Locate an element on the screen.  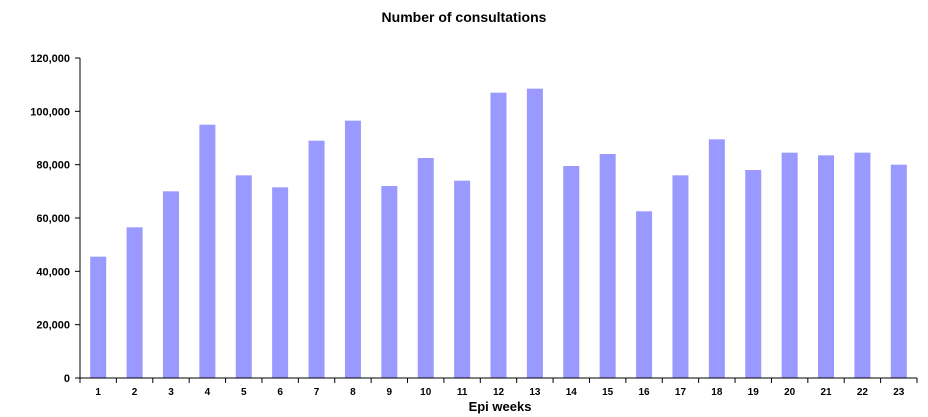
x-tick-label: 3 is located at coordinates (171, 392).